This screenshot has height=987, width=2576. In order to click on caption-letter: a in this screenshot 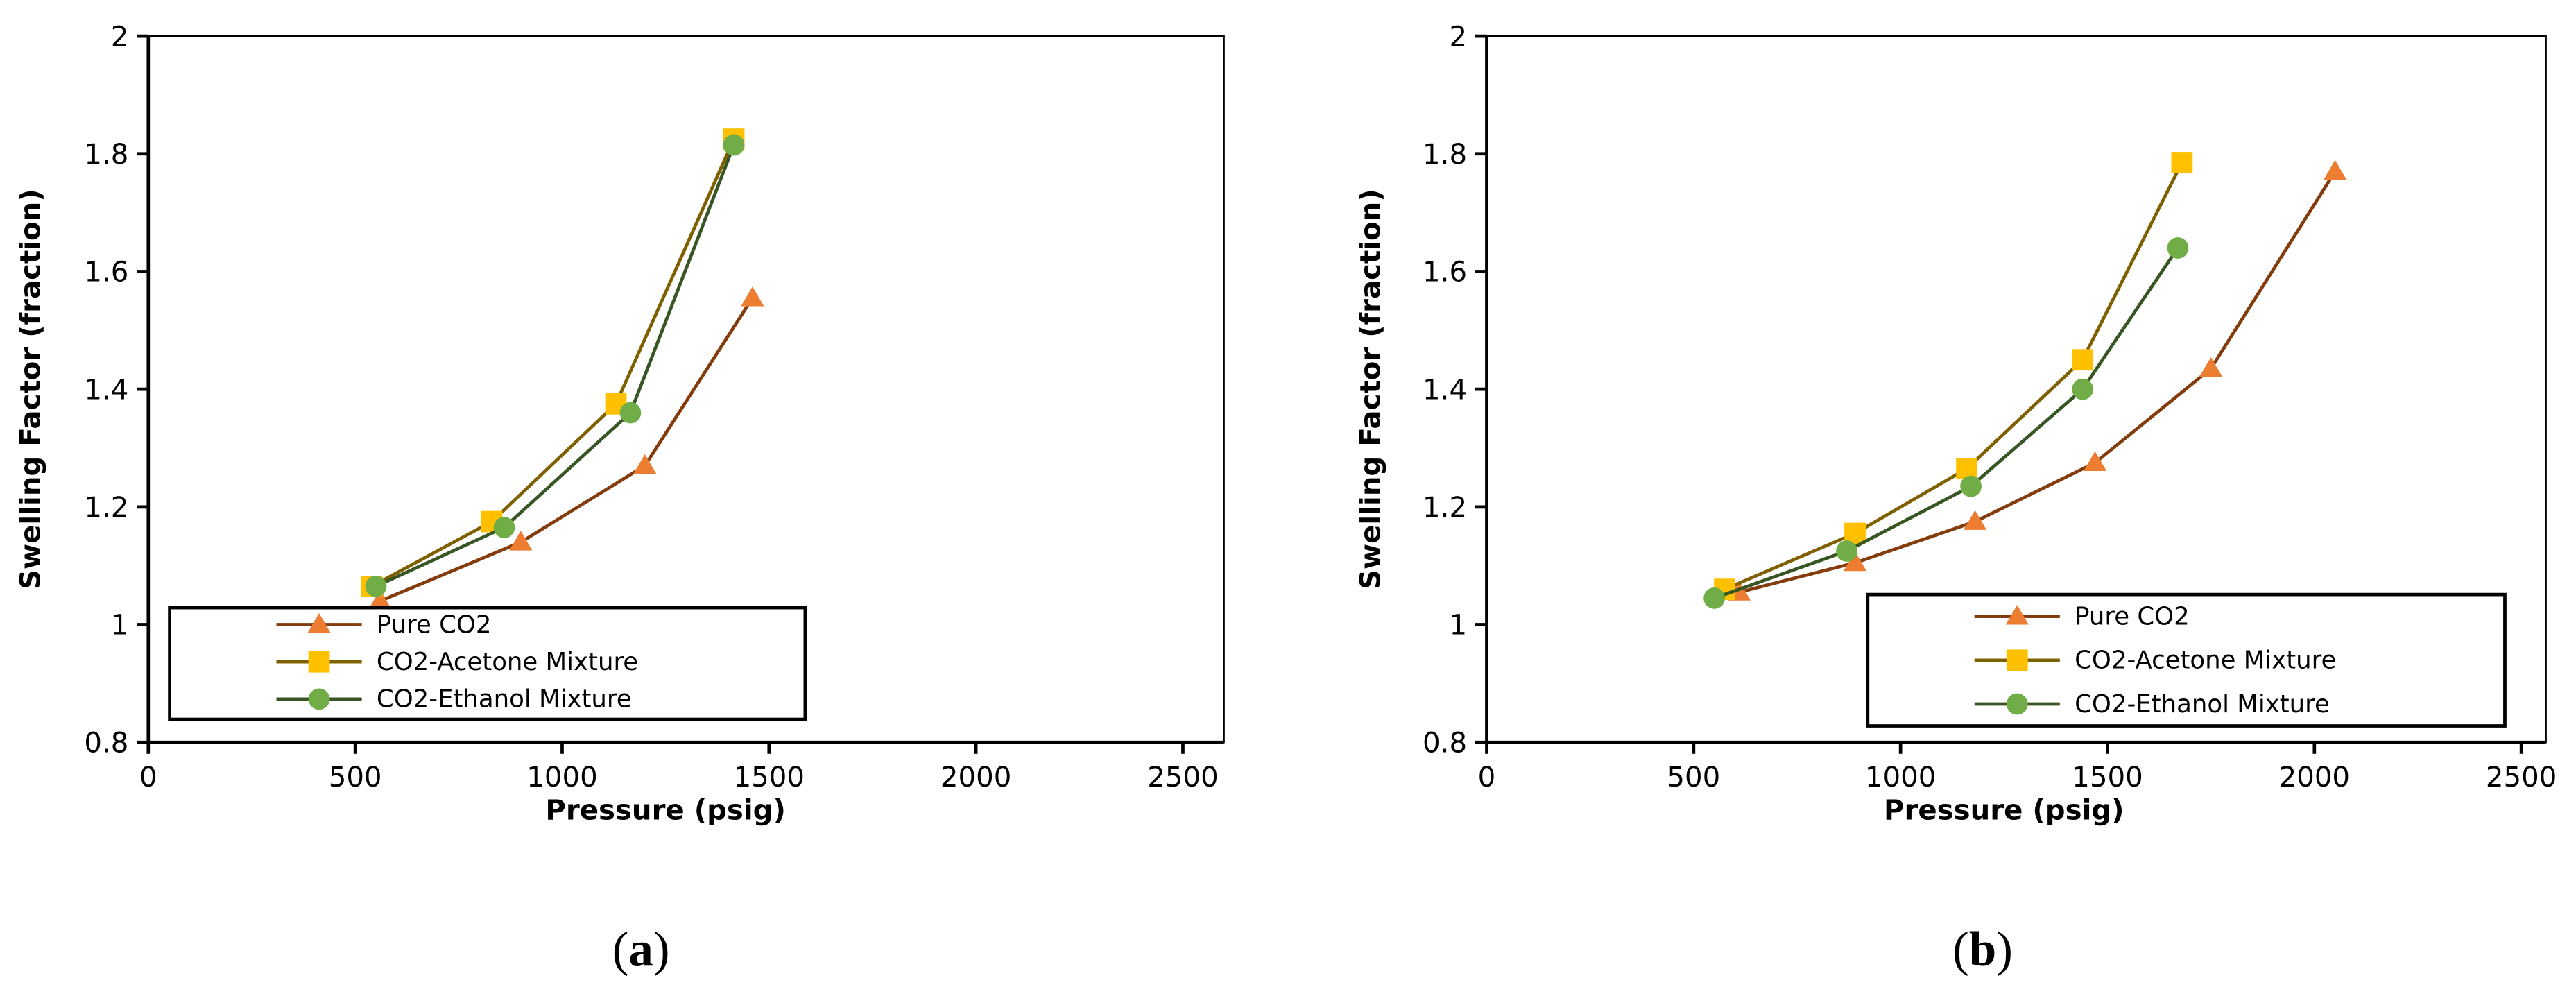, I will do `click(640, 949)`.